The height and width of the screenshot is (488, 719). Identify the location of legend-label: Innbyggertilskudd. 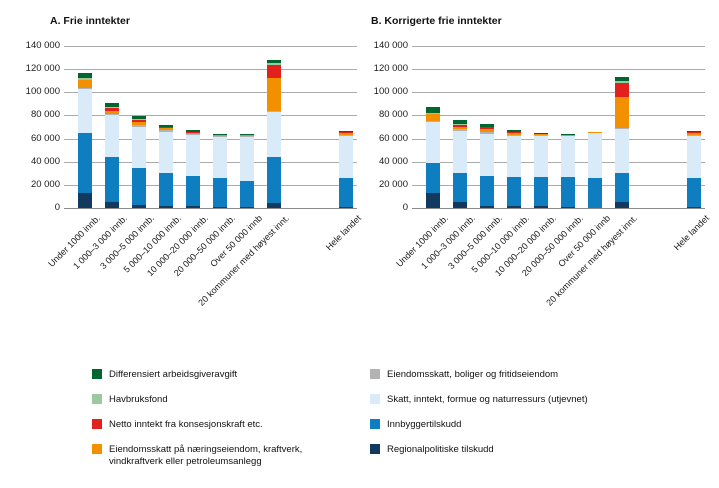
(424, 424).